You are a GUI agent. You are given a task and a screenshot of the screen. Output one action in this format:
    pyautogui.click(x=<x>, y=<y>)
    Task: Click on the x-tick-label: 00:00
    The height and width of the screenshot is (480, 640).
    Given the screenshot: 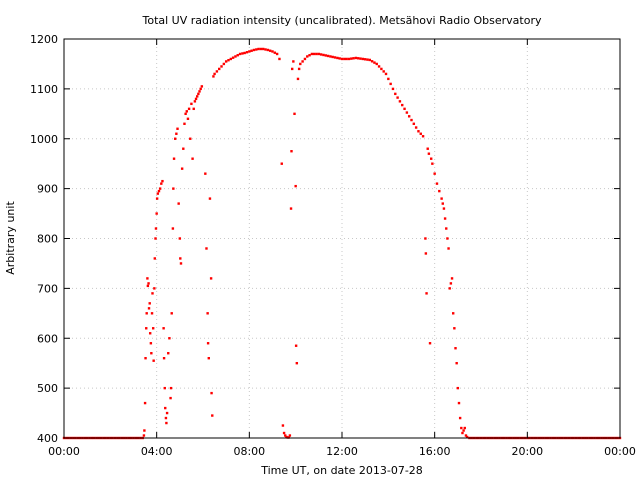 What is the action you would take?
    pyautogui.click(x=620, y=451)
    